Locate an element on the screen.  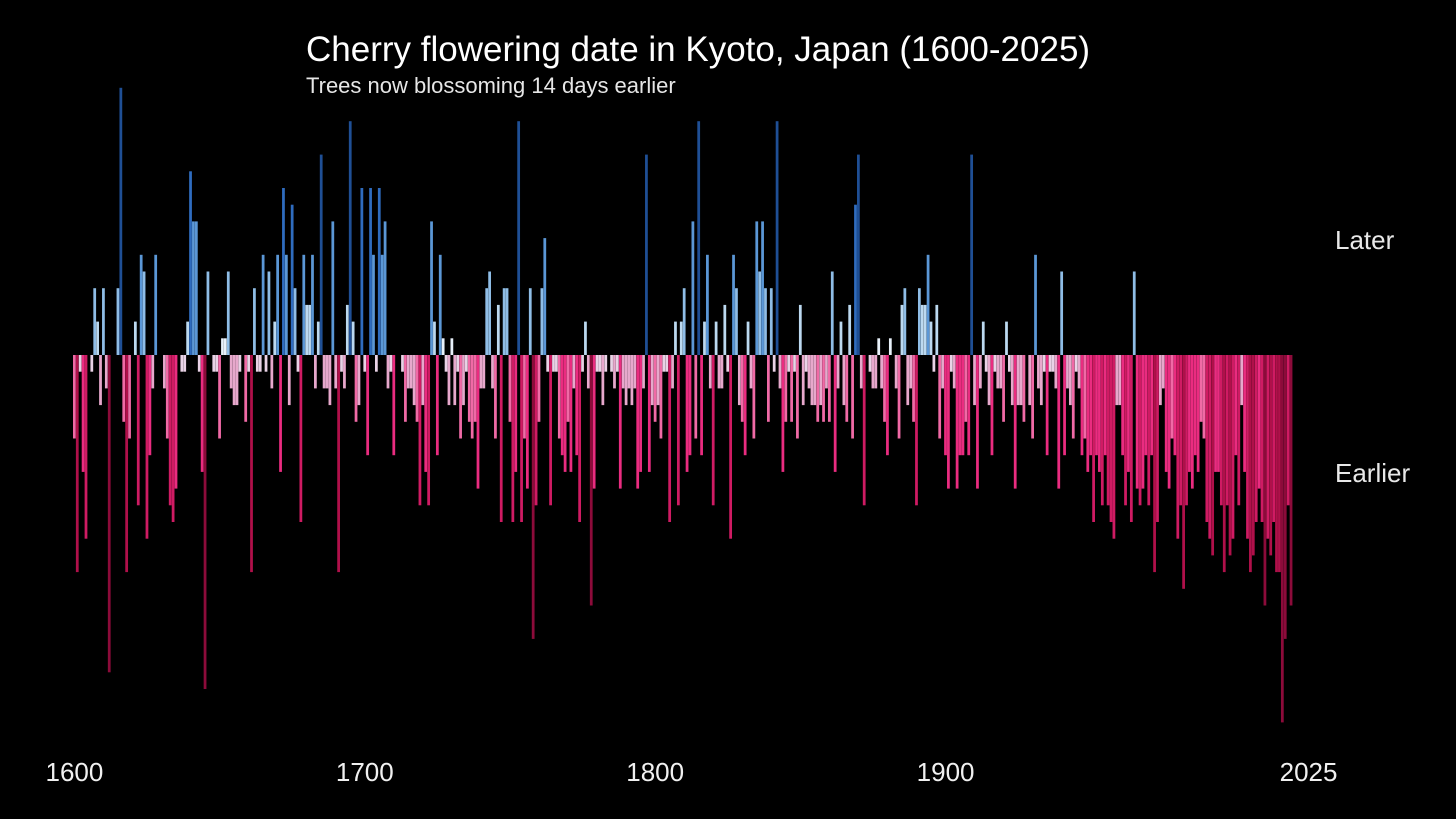
bar-1957 is located at coordinates (1111, 438).